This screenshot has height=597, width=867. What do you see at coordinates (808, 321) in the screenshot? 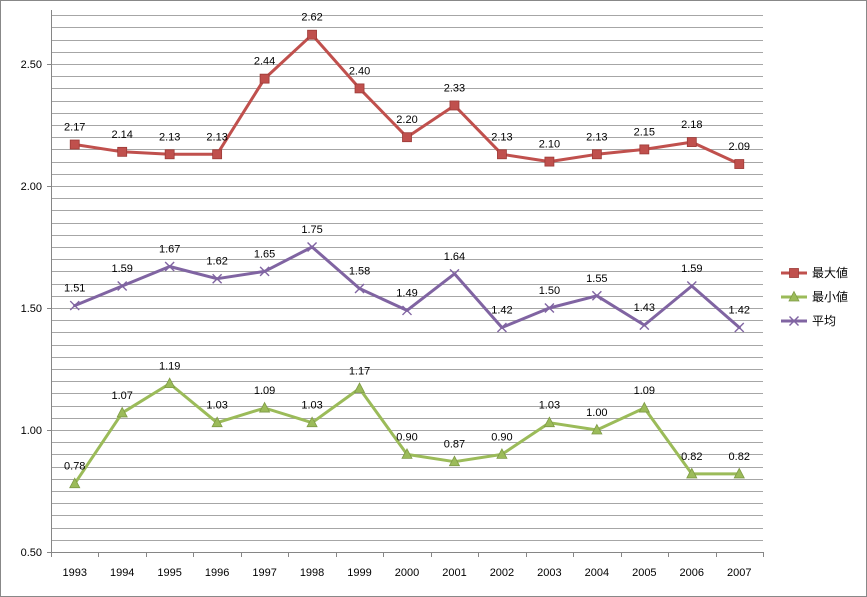
I see `legend-item: 平均` at bounding box center [808, 321].